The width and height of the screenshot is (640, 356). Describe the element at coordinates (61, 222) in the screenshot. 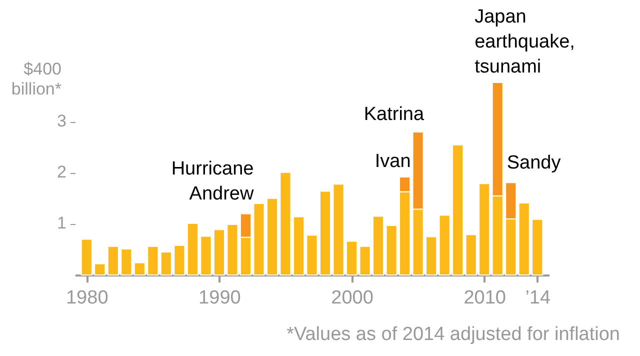

I see `y-tick-label: 1` at that location.